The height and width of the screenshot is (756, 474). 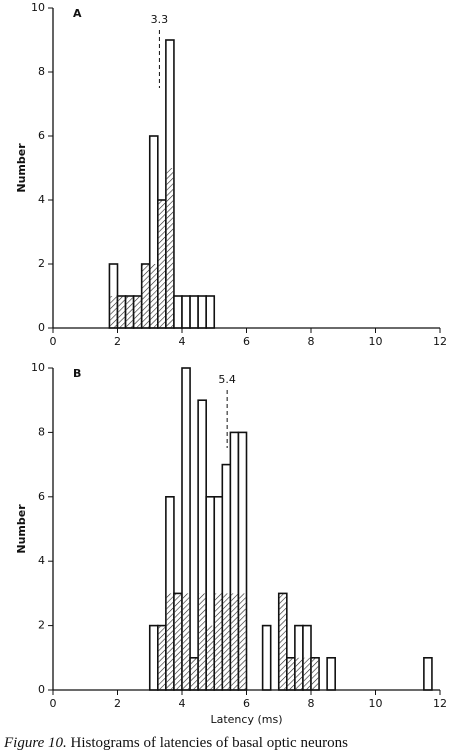 What do you see at coordinates (77, 13) in the screenshot?
I see `panel-label: A` at bounding box center [77, 13].